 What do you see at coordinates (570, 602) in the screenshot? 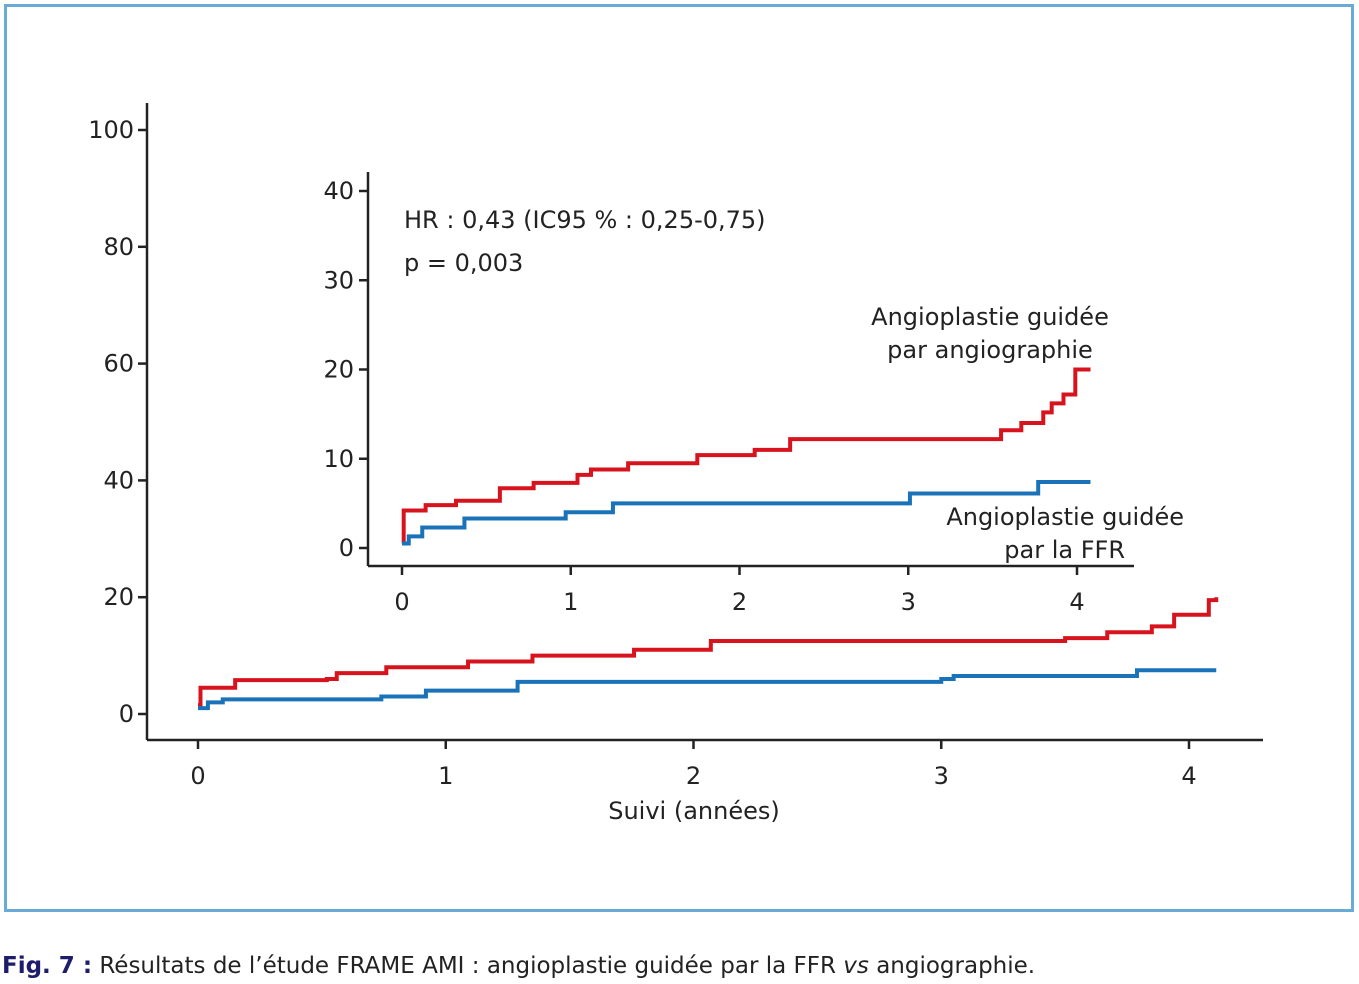
I see `inset-x-tick-label: 1` at bounding box center [570, 602].